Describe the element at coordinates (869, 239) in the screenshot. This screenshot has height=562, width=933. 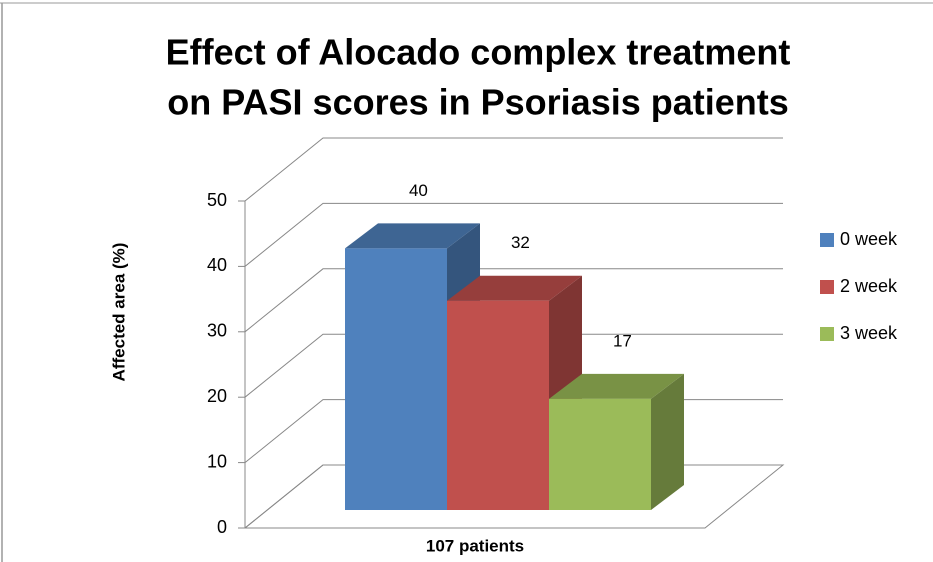
I see `legend-label: 0 week` at that location.